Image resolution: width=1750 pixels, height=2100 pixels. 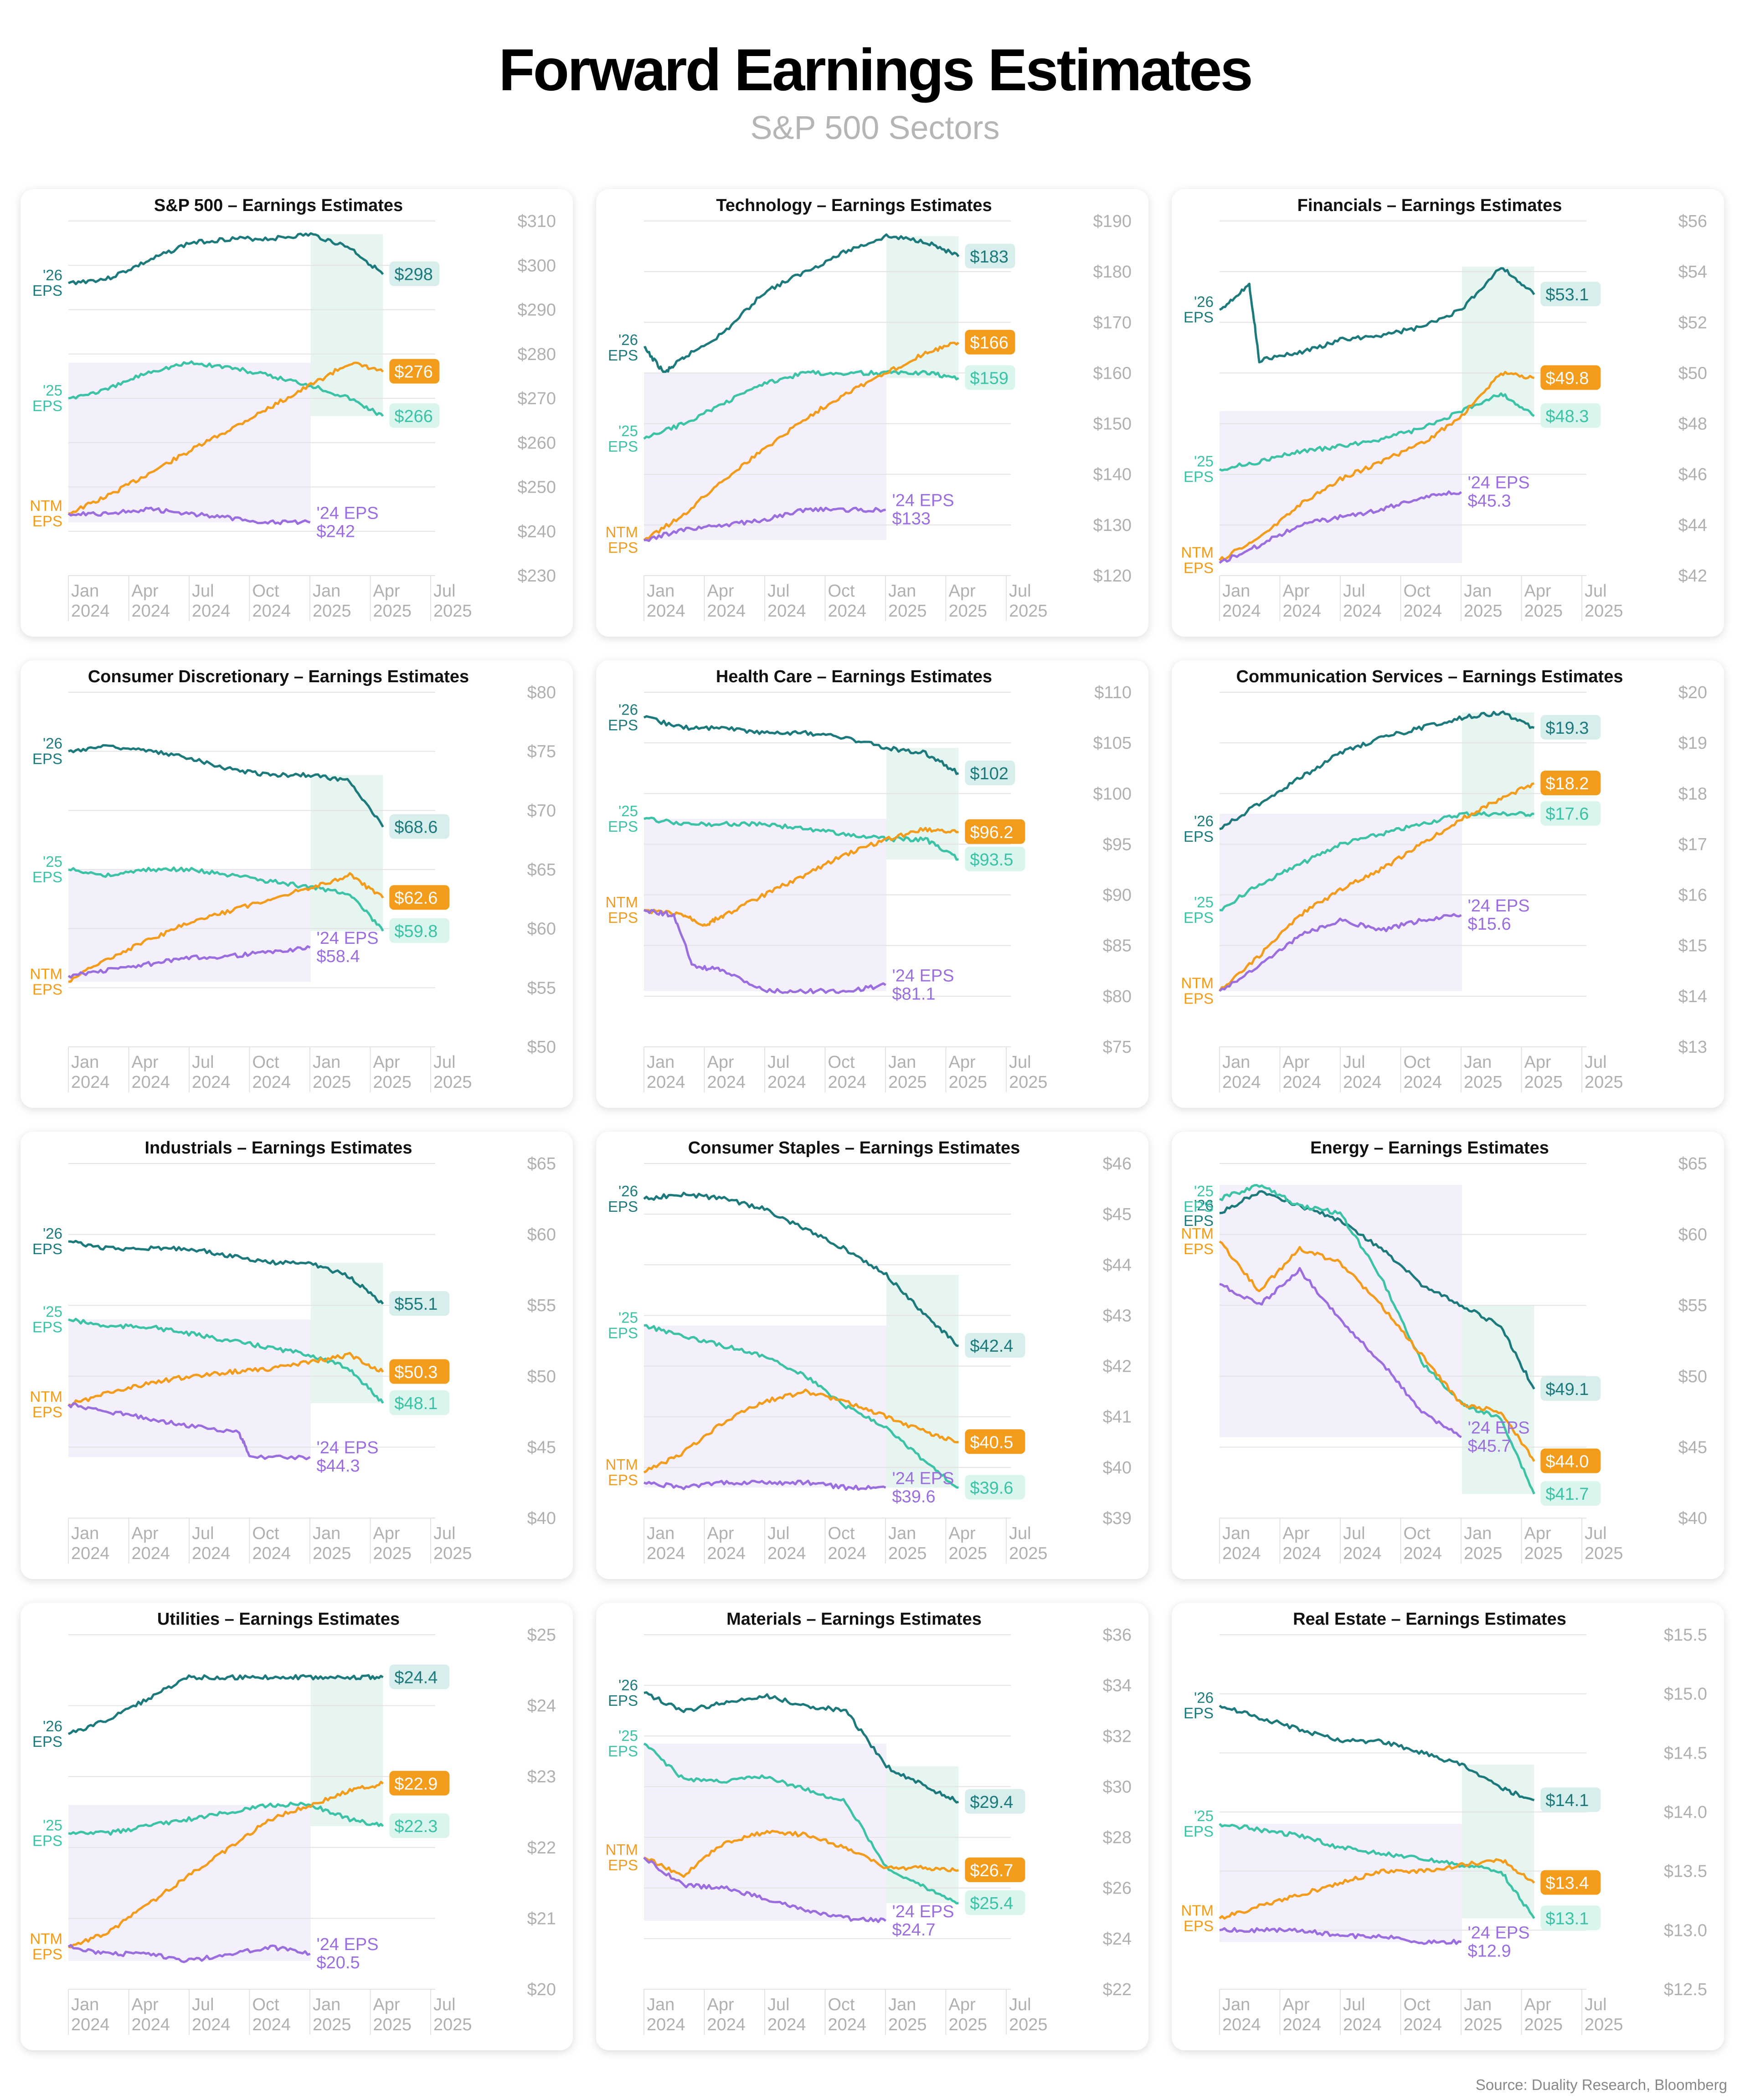 What do you see at coordinates (992, 1488) in the screenshot?
I see `end-value-label: $39.6` at bounding box center [992, 1488].